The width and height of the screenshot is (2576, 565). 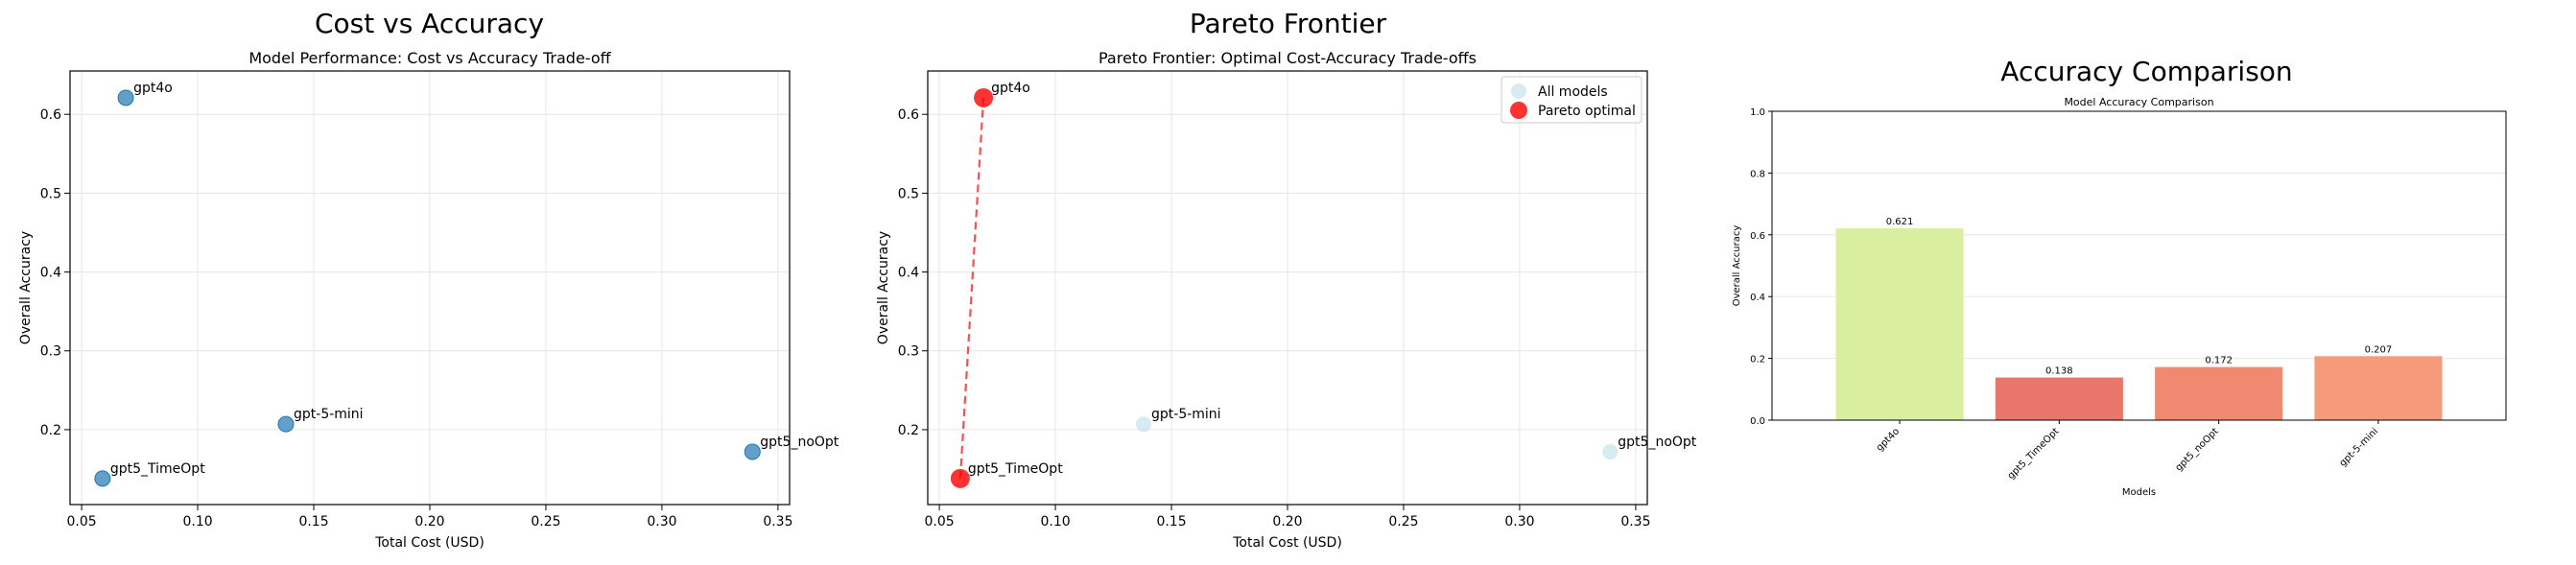 What do you see at coordinates (126, 97) in the screenshot?
I see `data-point-gpt4o` at bounding box center [126, 97].